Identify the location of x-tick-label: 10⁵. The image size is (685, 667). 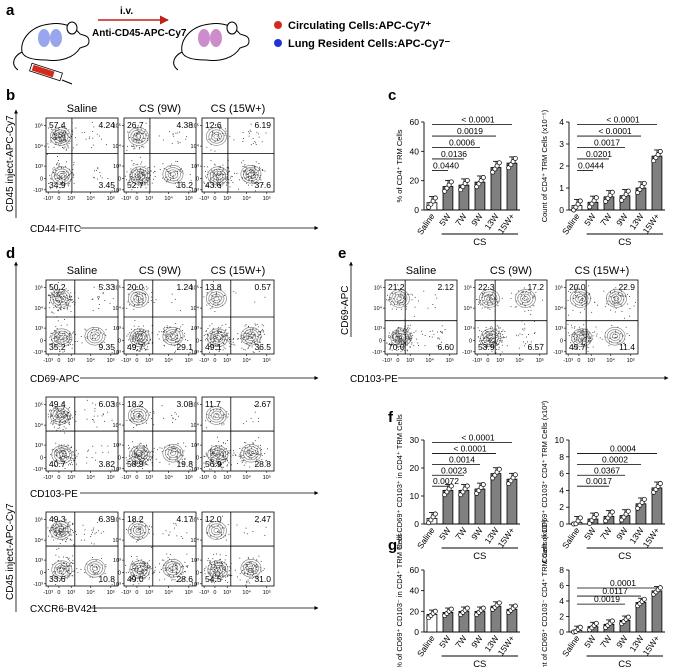
(267, 360).